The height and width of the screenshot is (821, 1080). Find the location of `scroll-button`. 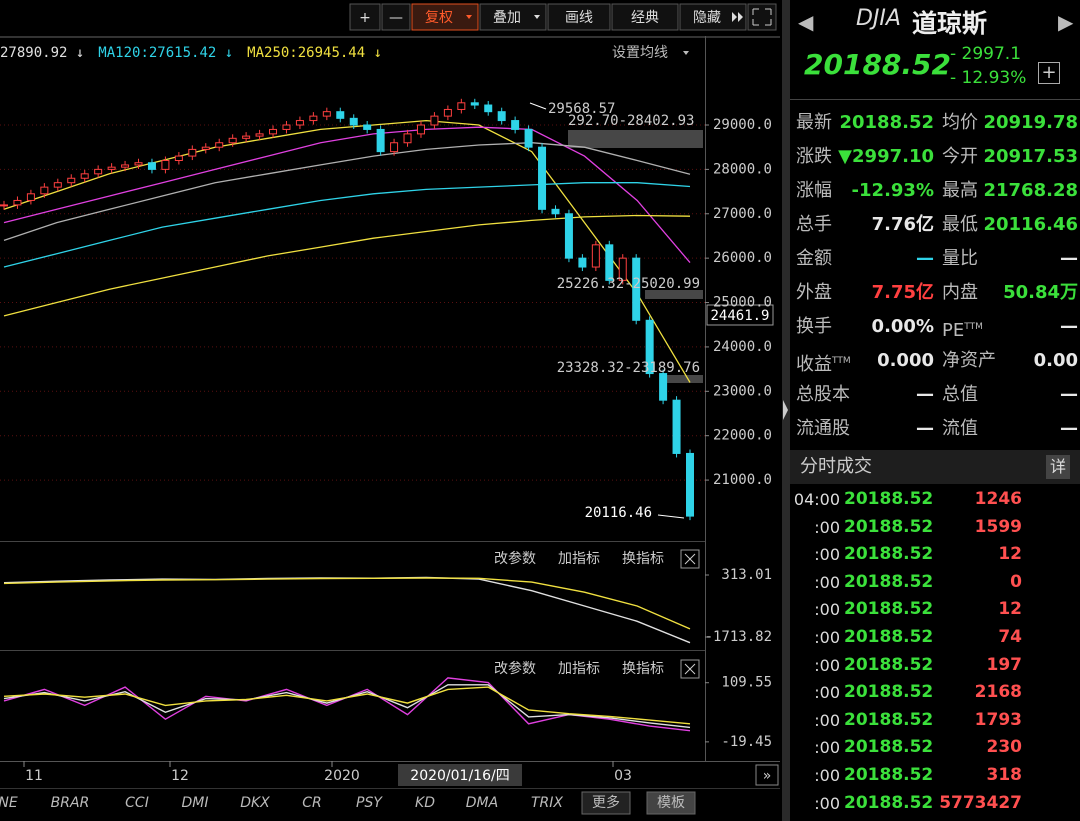

scroll-button is located at coordinates (767, 775).